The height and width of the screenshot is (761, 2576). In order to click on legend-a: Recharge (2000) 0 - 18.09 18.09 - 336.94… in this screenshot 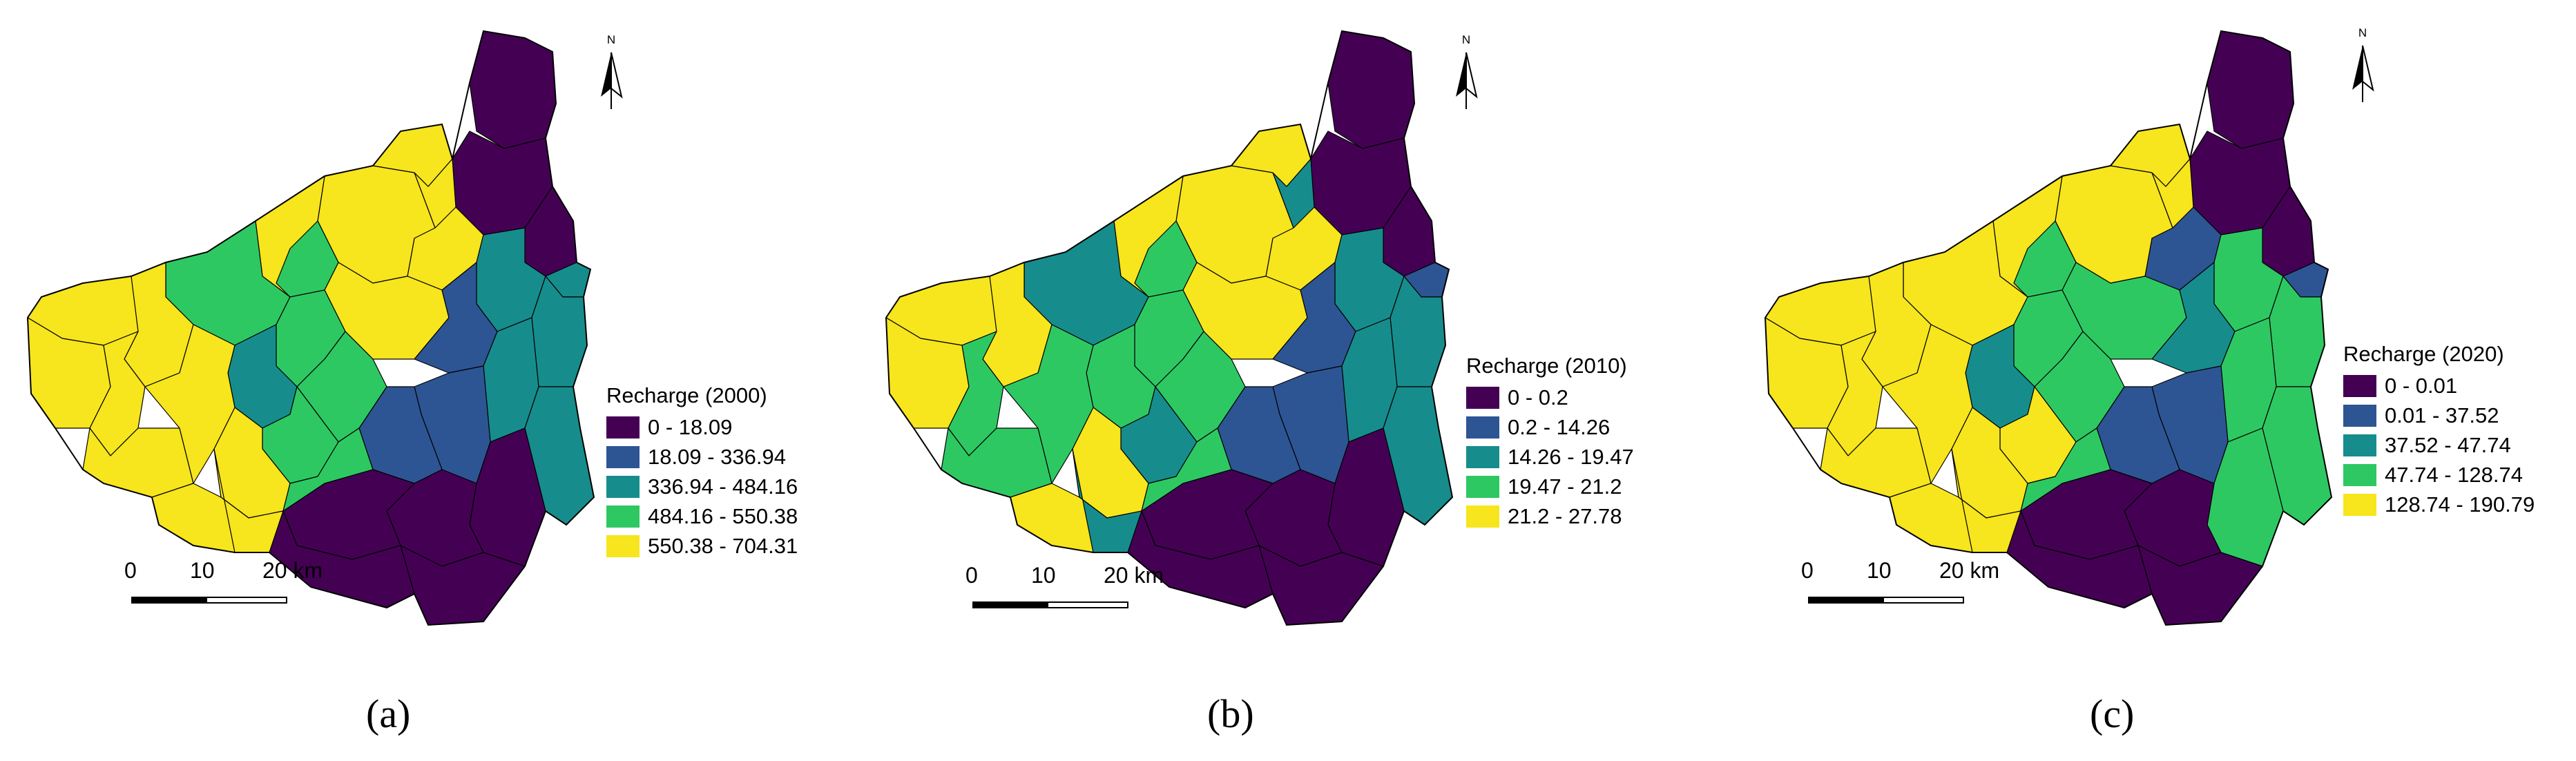, I will do `click(702, 472)`.